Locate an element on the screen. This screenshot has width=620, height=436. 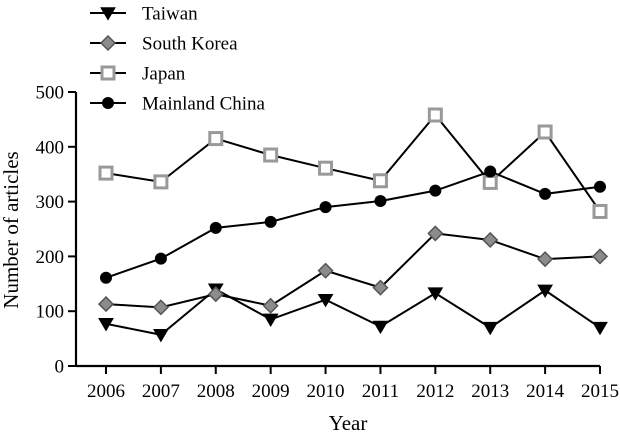
x-tick-label: 2012 is located at coordinates (435, 391).